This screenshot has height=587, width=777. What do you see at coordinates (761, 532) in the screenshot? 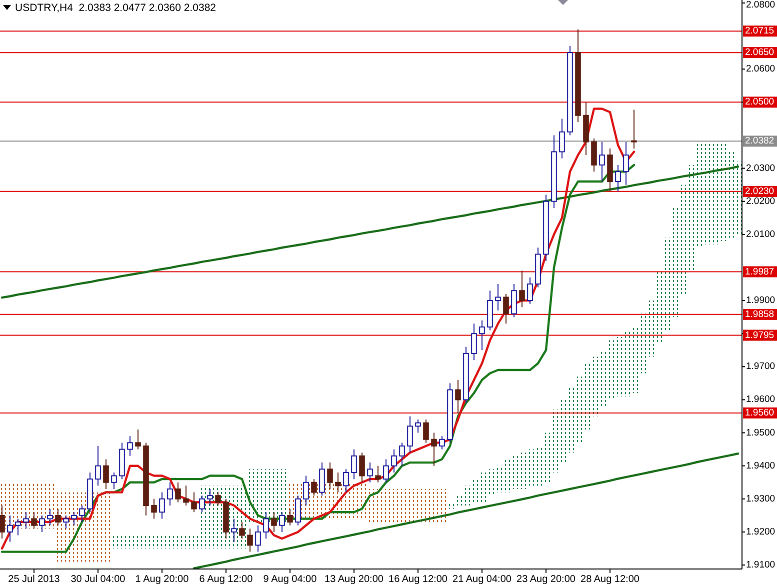
I see `y-tick-label: 1.9200` at bounding box center [761, 532].